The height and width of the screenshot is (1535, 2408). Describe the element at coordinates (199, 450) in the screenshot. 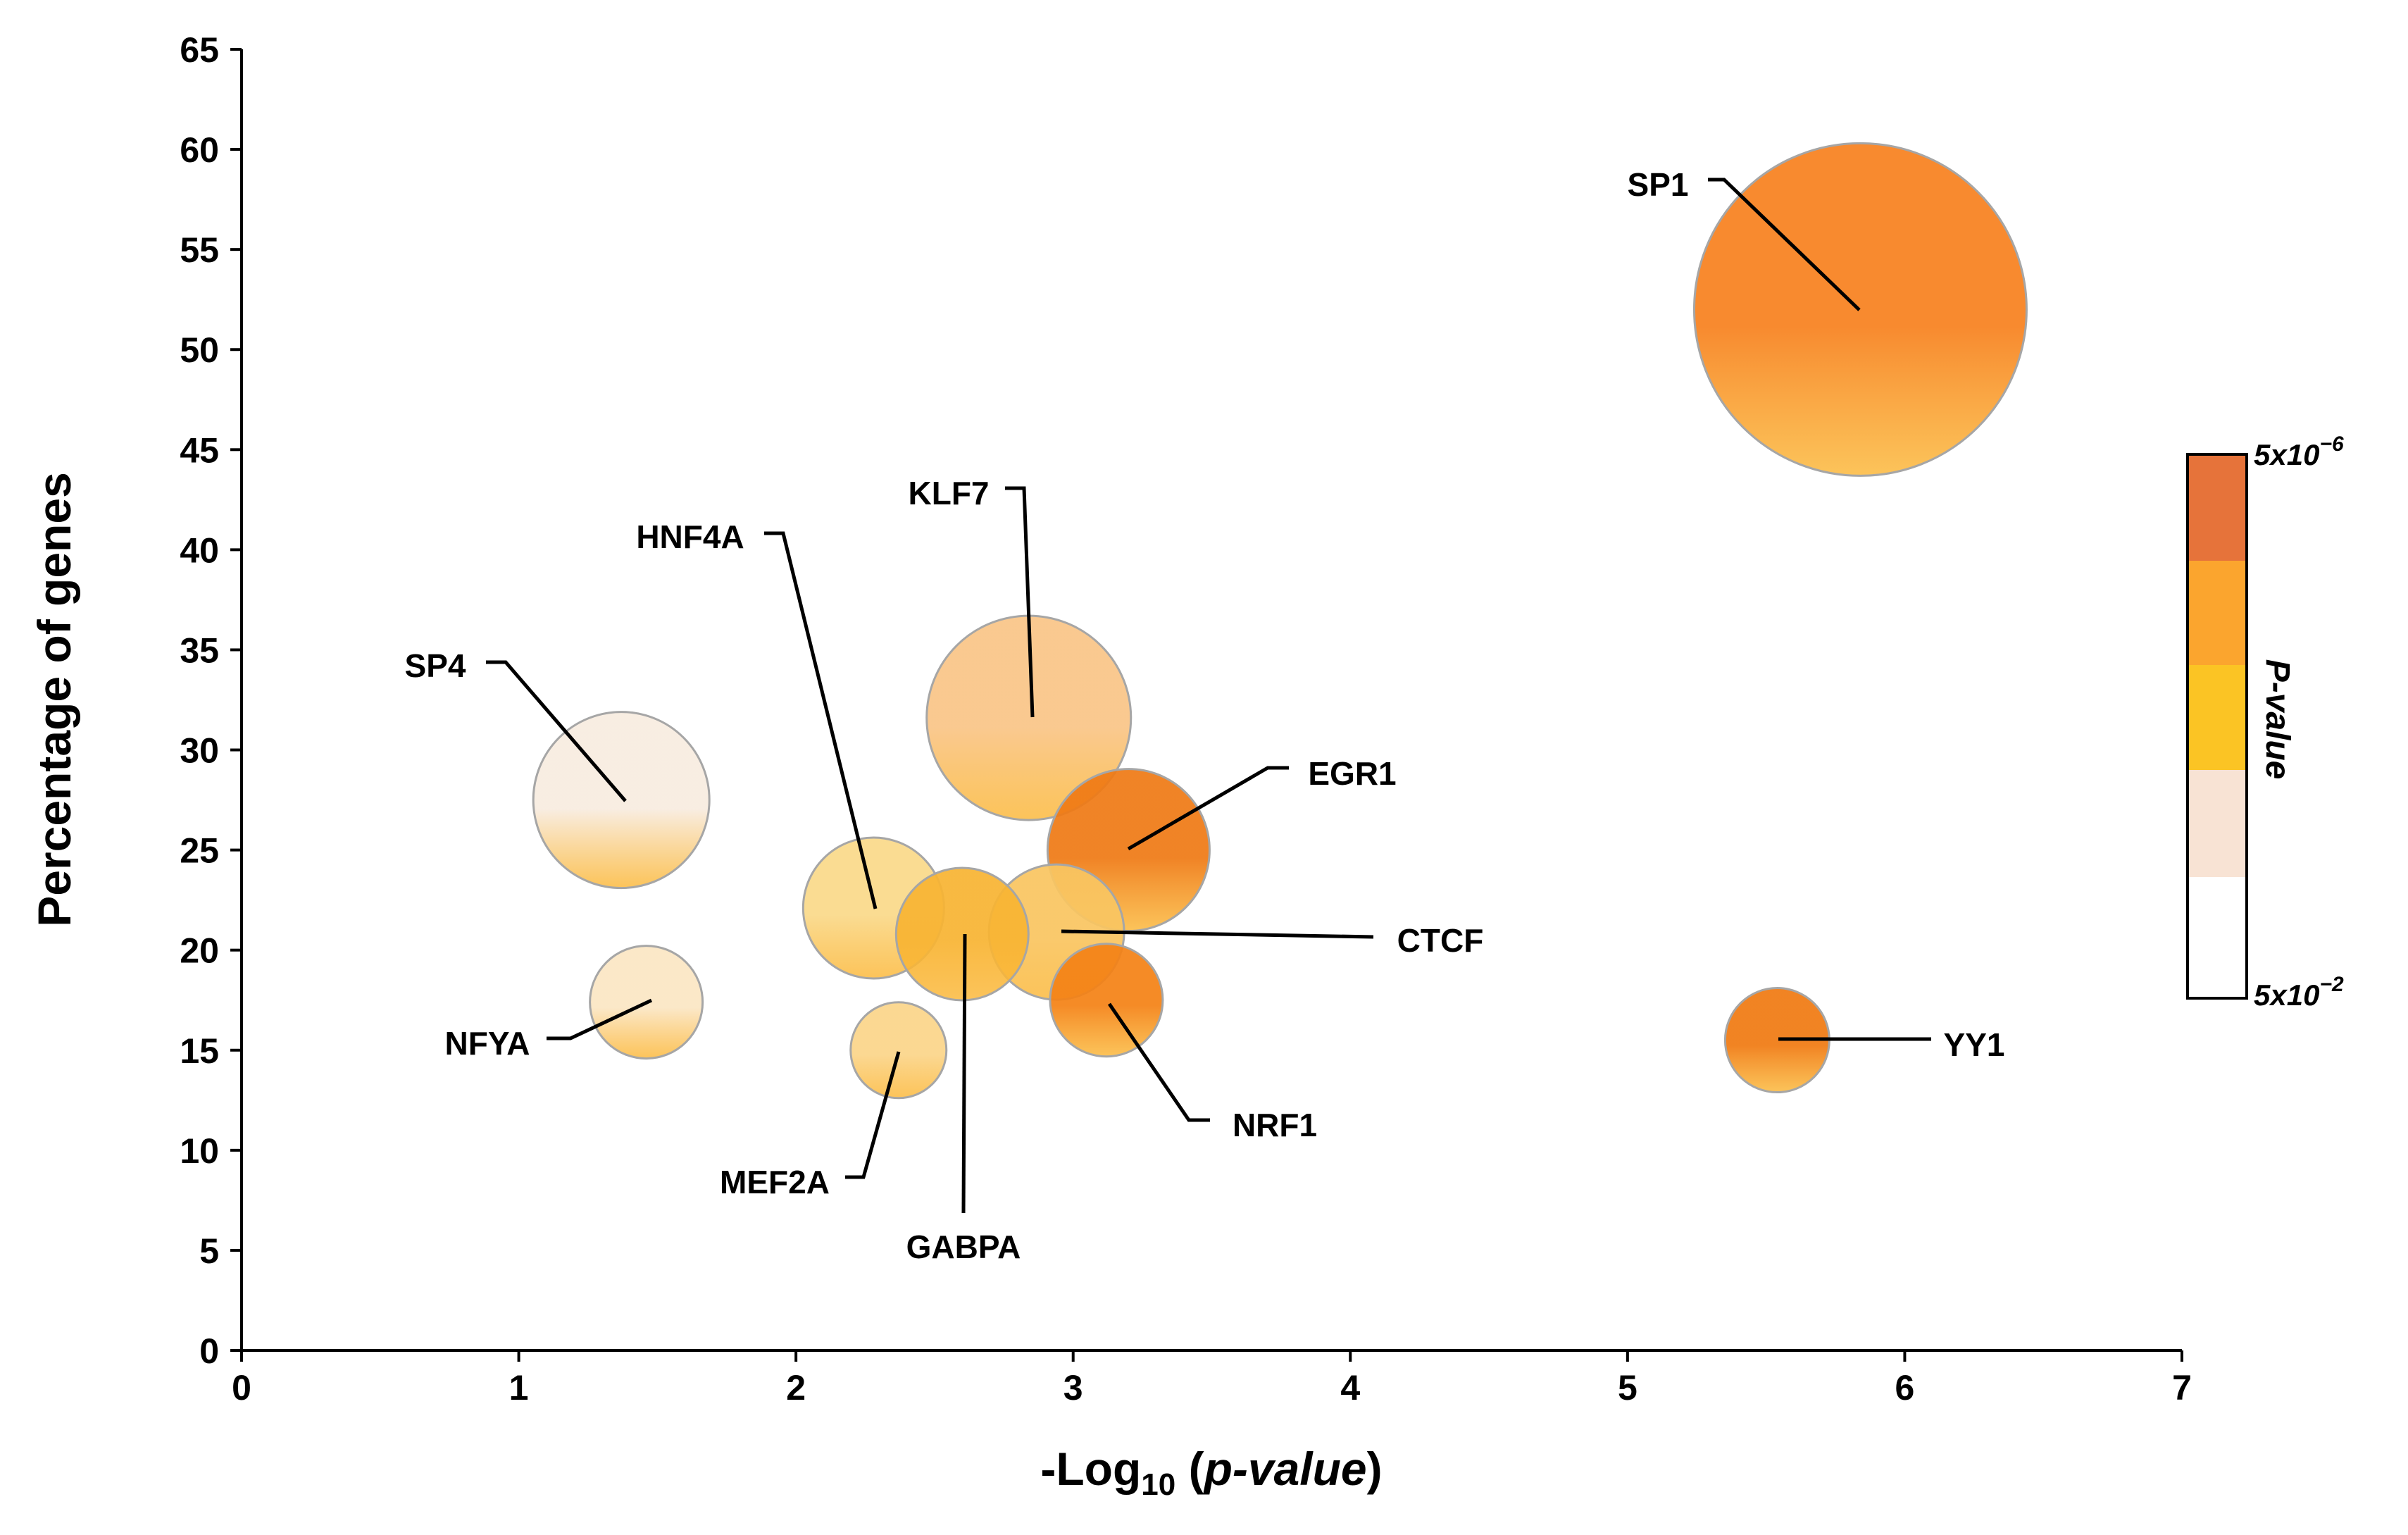

I see `y-tick-label: 45` at that location.